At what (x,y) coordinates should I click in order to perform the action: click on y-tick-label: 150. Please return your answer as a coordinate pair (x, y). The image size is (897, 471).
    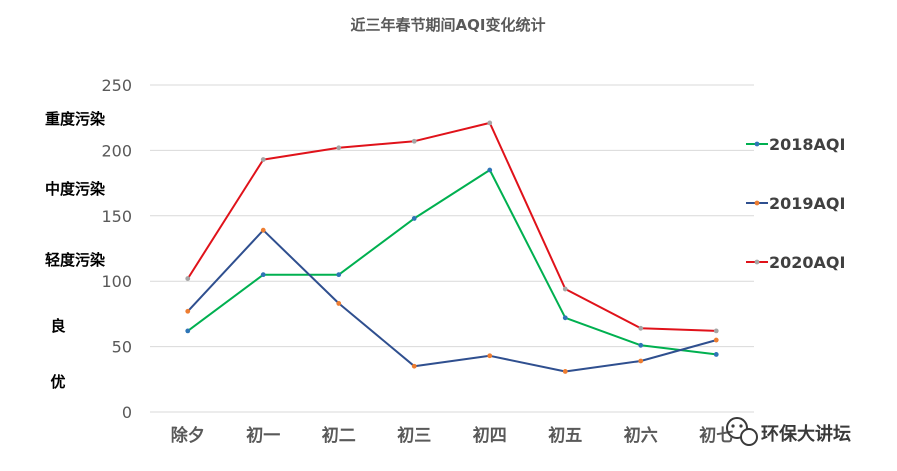
    Looking at the image, I should click on (116, 216).